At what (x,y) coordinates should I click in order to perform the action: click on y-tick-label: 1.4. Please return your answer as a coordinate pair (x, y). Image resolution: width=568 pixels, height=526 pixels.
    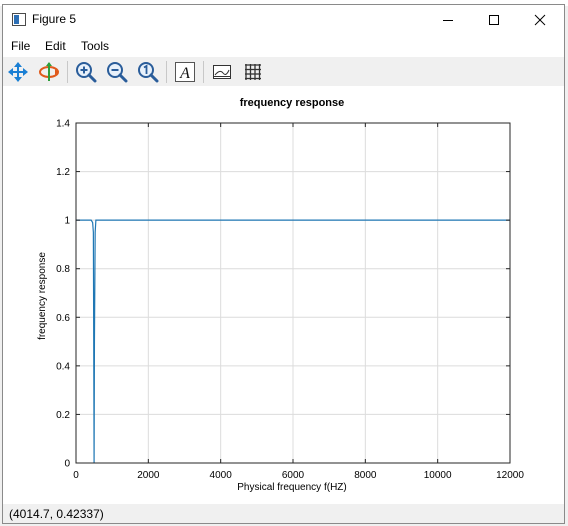
    Looking at the image, I should click on (63, 124).